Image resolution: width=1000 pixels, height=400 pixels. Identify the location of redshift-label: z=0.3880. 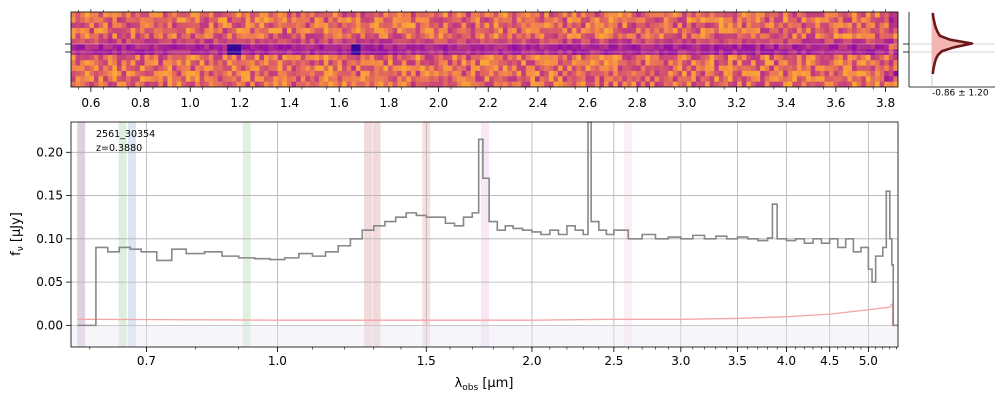
(119, 148).